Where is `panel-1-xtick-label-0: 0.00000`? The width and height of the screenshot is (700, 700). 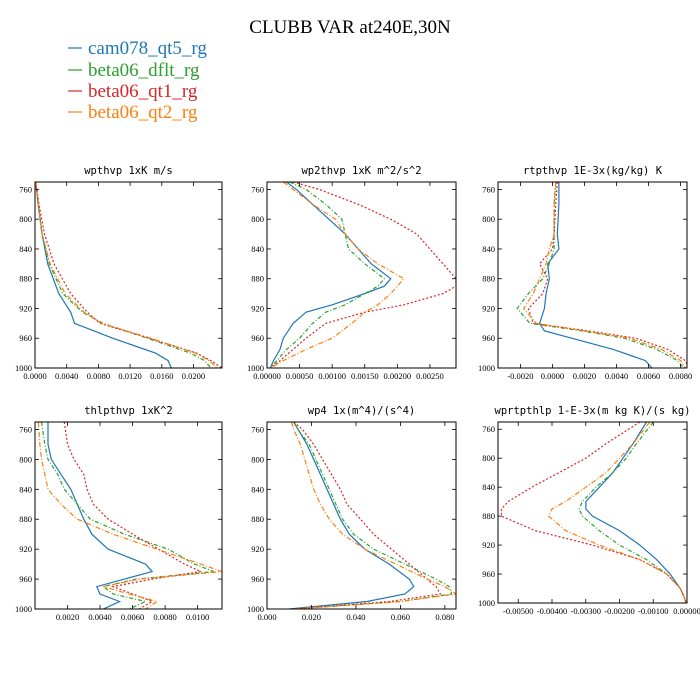
panel-1-xtick-label-0: 0.00000 is located at coordinates (267, 376).